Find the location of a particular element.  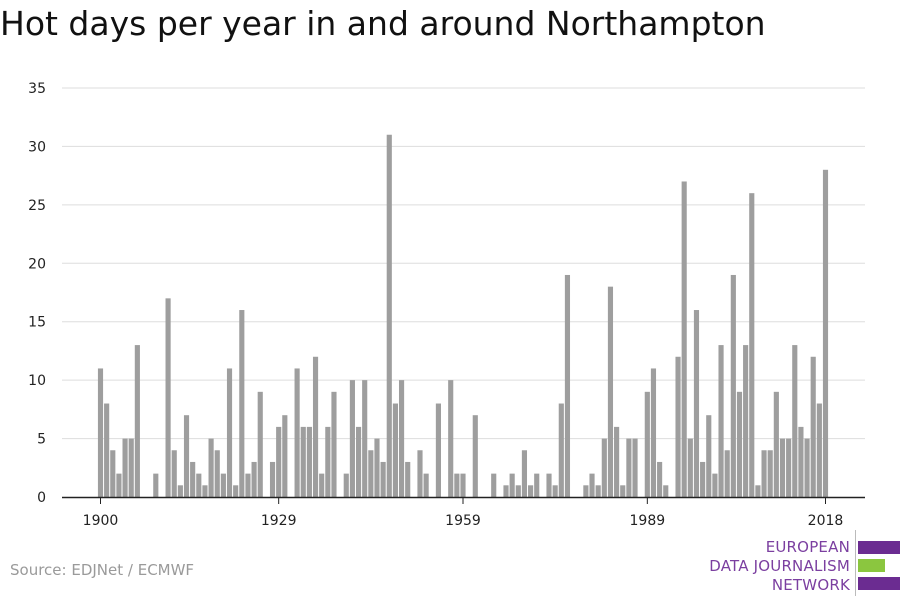

bar-1980 is located at coordinates (592, 485).